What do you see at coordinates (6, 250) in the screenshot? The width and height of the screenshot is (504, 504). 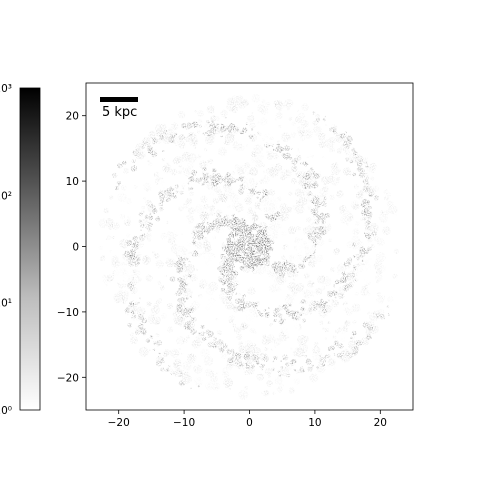 I see `colorbar-ticks: 10⁰ 10¹ 10² 10³` at bounding box center [6, 250].